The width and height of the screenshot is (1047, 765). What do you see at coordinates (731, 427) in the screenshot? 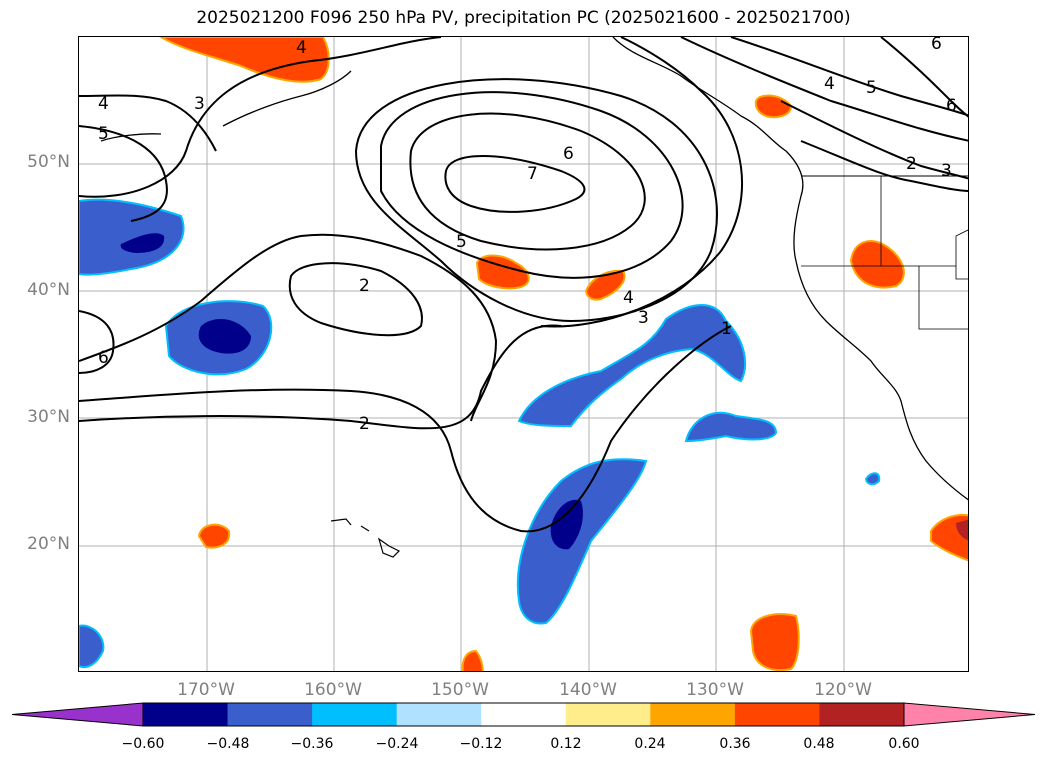
I see `neg-blob-small-east` at bounding box center [731, 427].